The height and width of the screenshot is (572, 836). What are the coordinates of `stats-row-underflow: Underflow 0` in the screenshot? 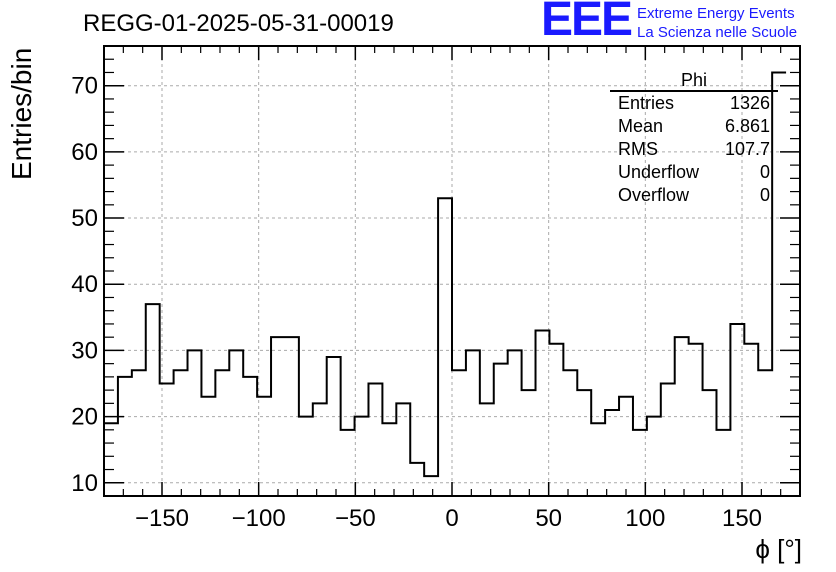 It's located at (694, 172).